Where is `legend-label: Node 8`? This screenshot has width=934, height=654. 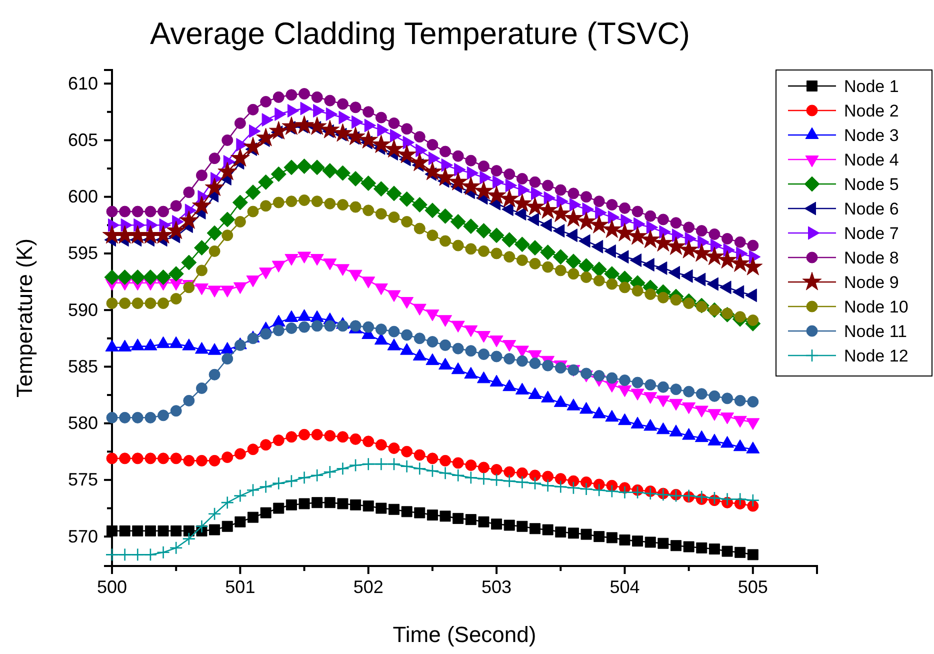 legend-label: Node 8 is located at coordinates (871, 258).